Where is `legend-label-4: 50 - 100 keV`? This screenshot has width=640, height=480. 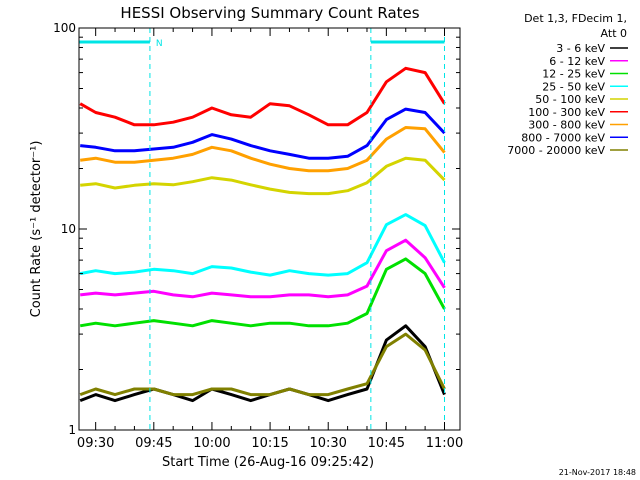 legend-label-4: 50 - 100 keV is located at coordinates (570, 99).